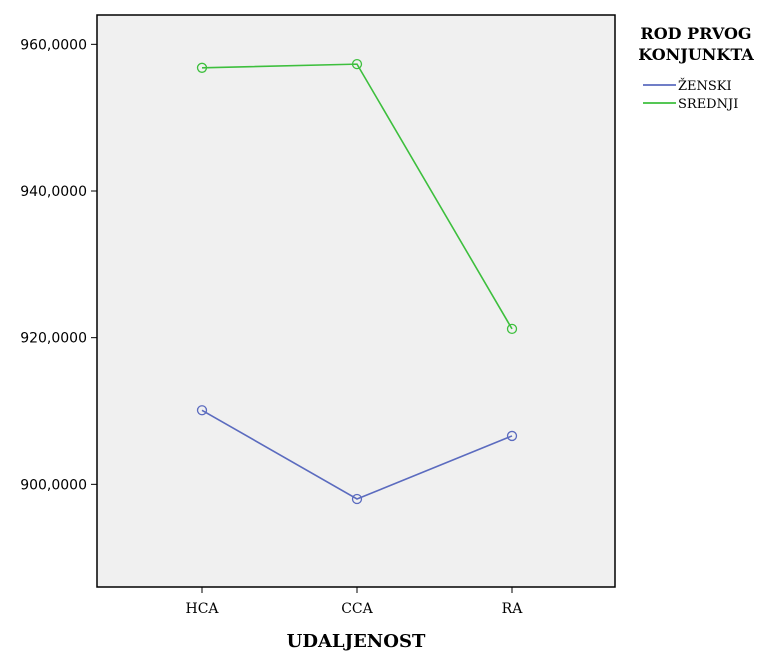  I want to click on series-line, so click(357, 454).